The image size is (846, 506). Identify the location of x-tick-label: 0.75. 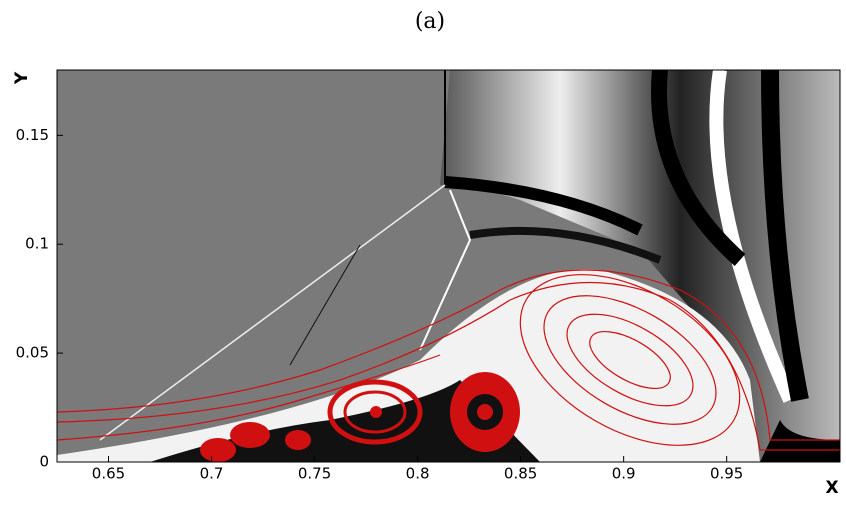
(314, 474).